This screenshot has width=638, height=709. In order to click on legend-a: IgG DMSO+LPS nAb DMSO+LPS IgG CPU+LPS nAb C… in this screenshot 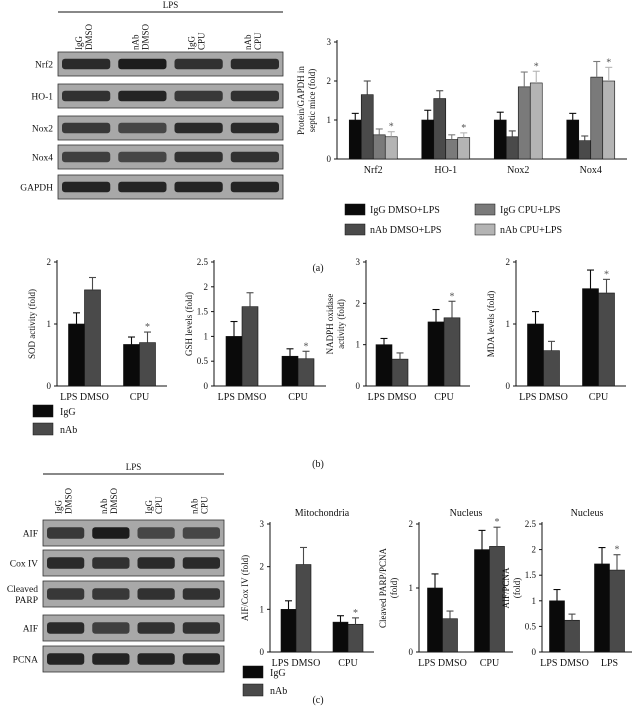, I will do `click(453, 219)`.